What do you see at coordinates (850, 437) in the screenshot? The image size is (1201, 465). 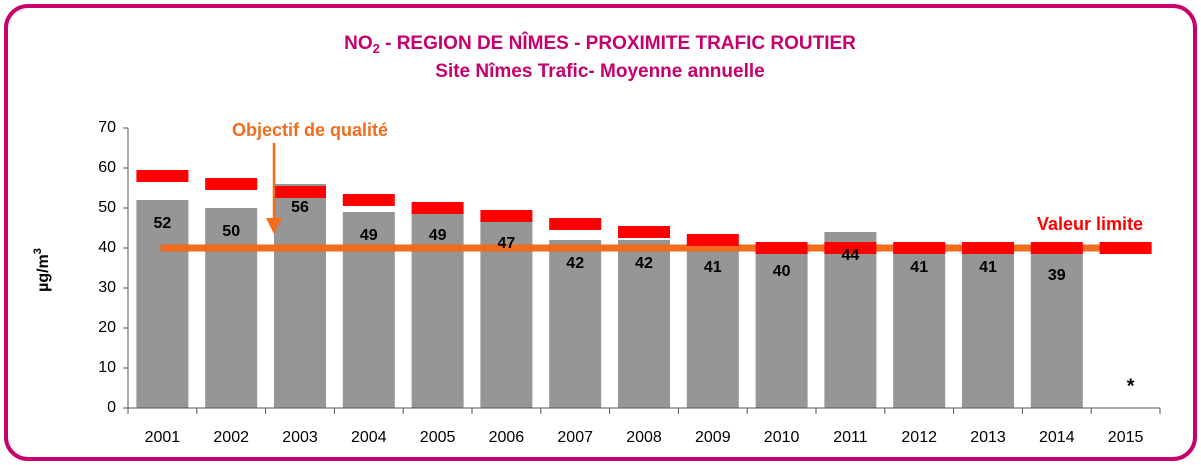 I see `x-tick-label: 2011` at bounding box center [850, 437].